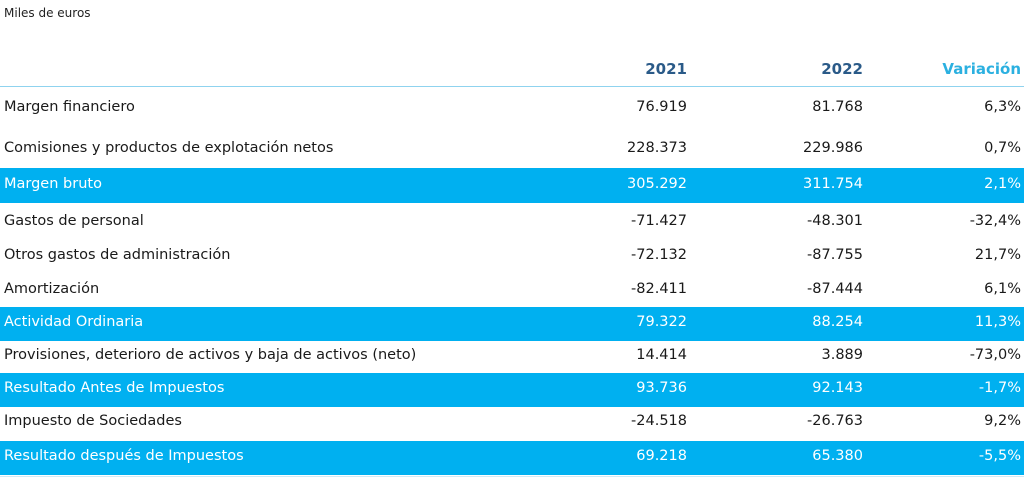 This screenshot has height=479, width=1024. Describe the element at coordinates (659, 255) in the screenshot. I see `value-2021: -72.132` at that location.